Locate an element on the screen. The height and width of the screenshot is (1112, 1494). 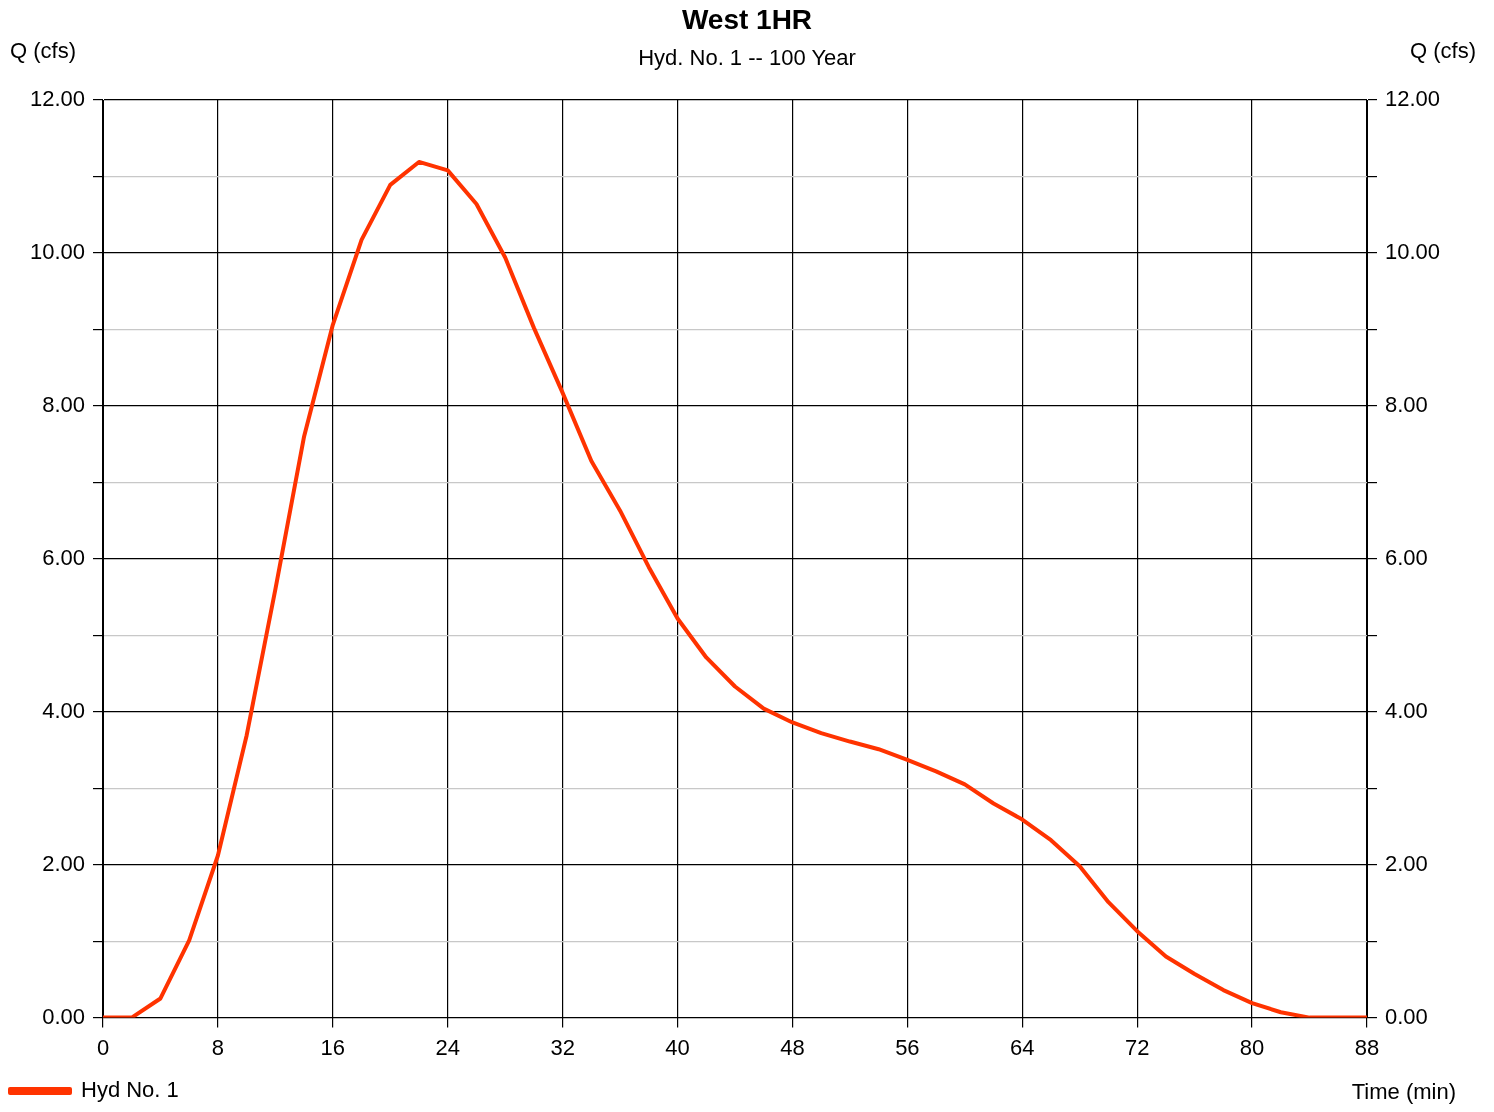
chart-title: West 1HR is located at coordinates (747, 19).